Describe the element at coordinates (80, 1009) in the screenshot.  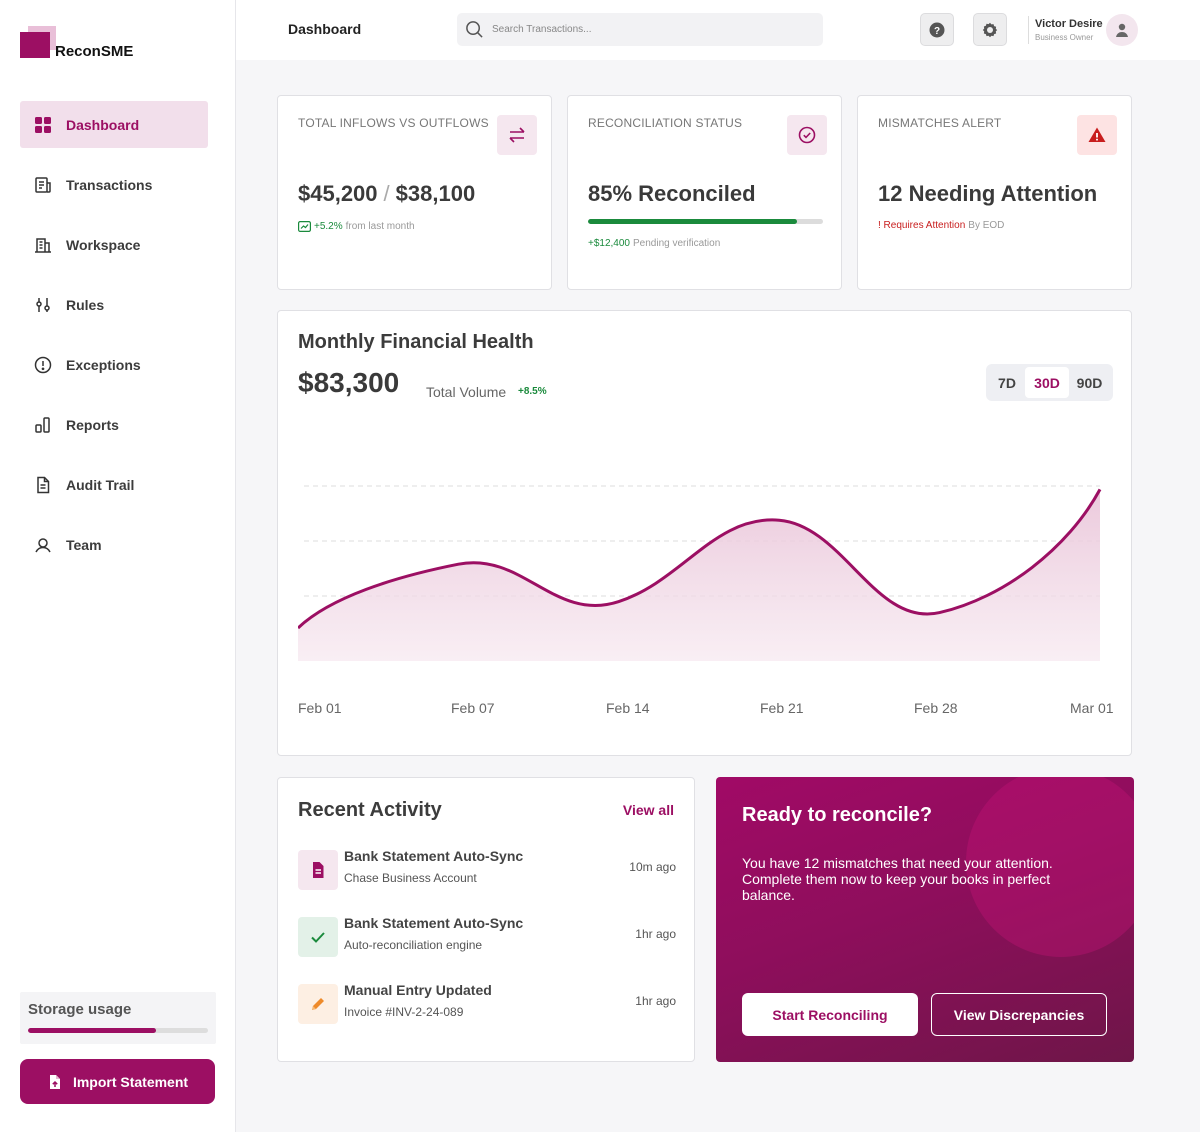
I see `storage-label: Storage usage` at that location.